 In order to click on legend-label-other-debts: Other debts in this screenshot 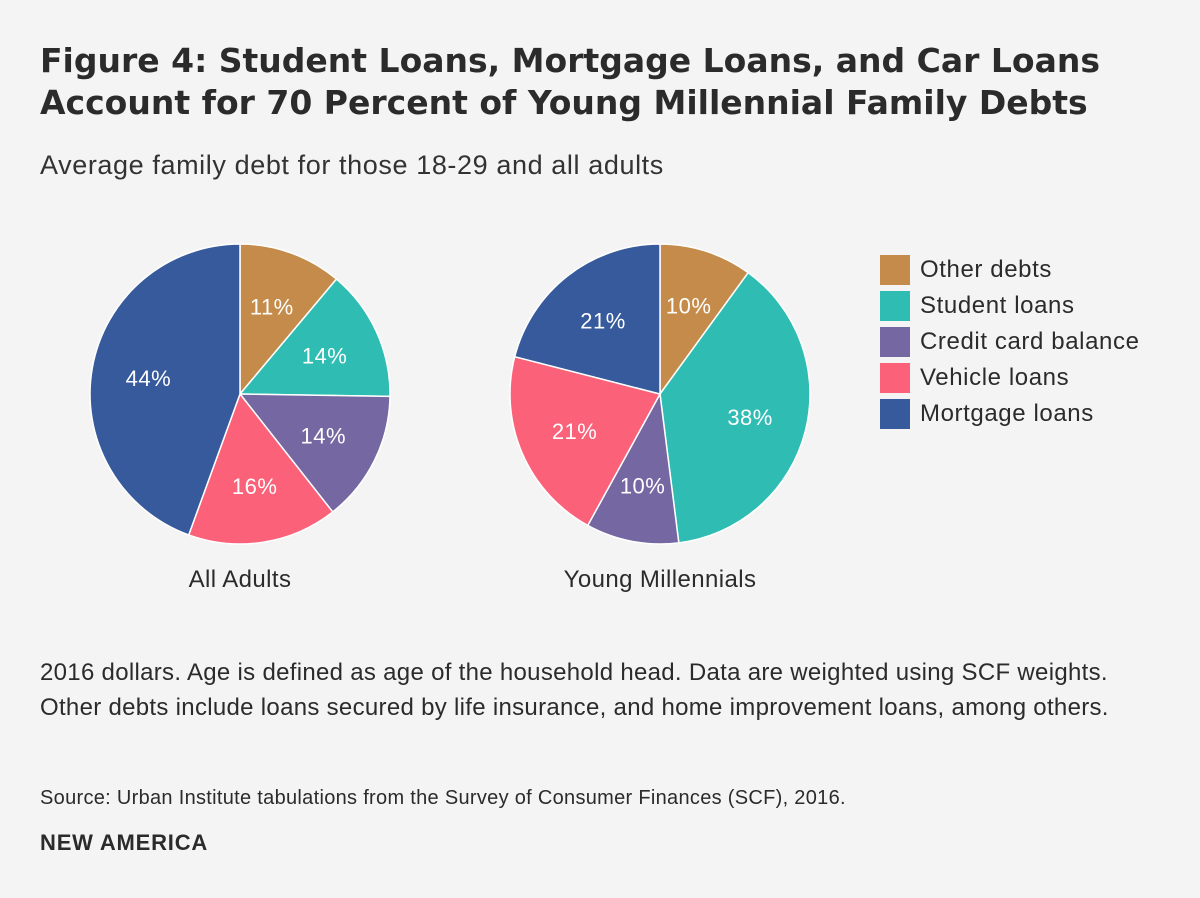, I will do `click(986, 269)`.